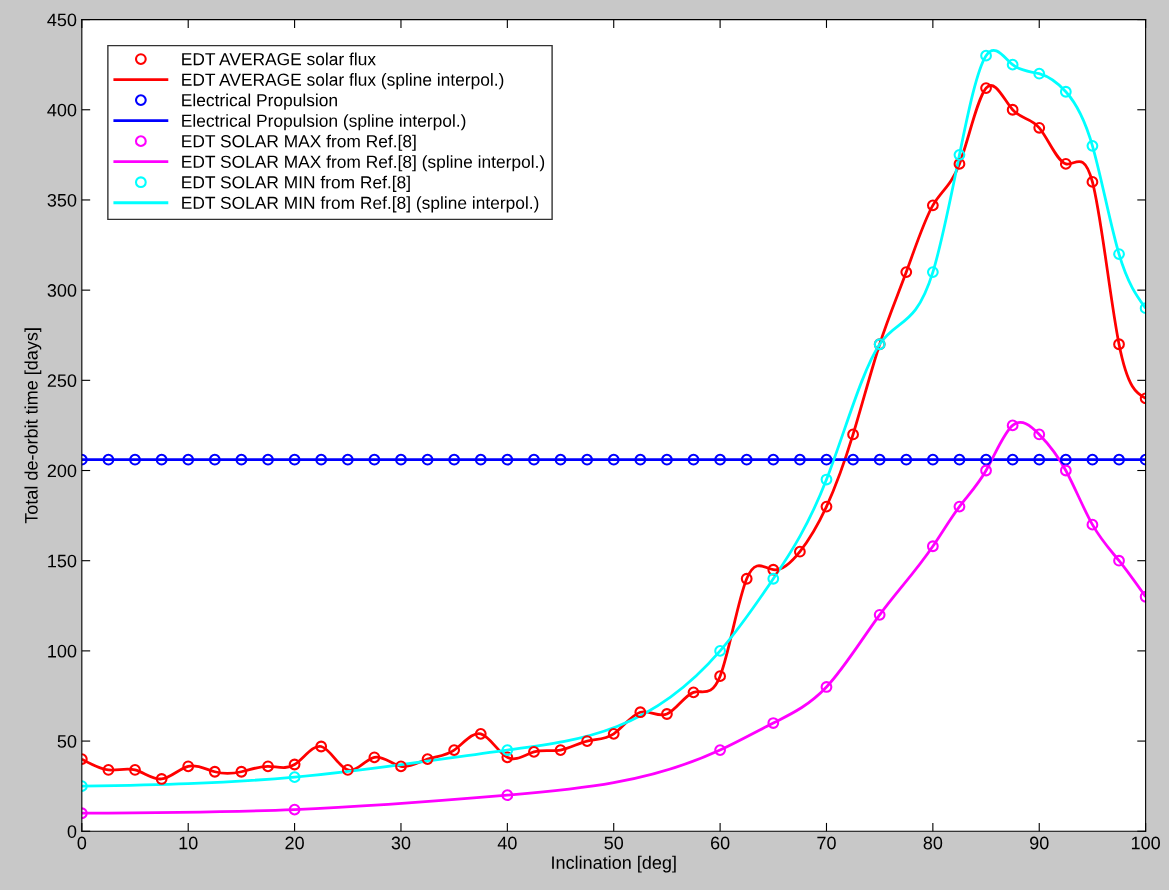 This screenshot has height=890, width=1169. I want to click on y-tick-label: 400, so click(62, 110).